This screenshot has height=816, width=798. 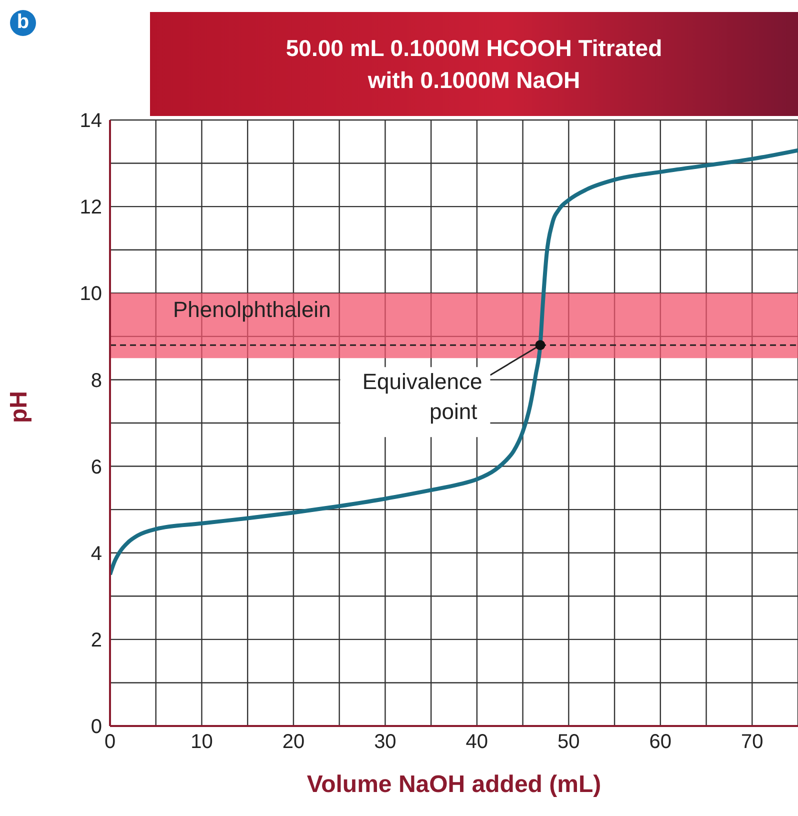 What do you see at coordinates (96, 727) in the screenshot?
I see `y-tick-label: 0` at bounding box center [96, 727].